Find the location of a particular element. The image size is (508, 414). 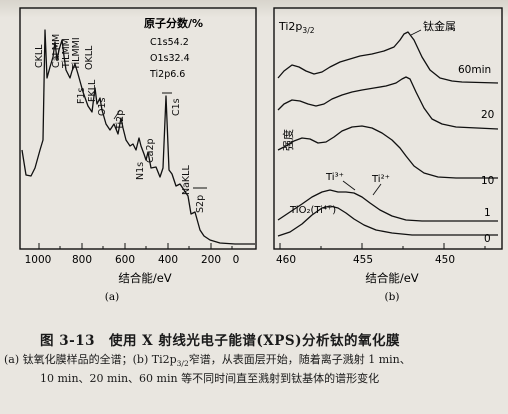

panel-b-xlabel: 结合能/eV is located at coordinates (391, 278).